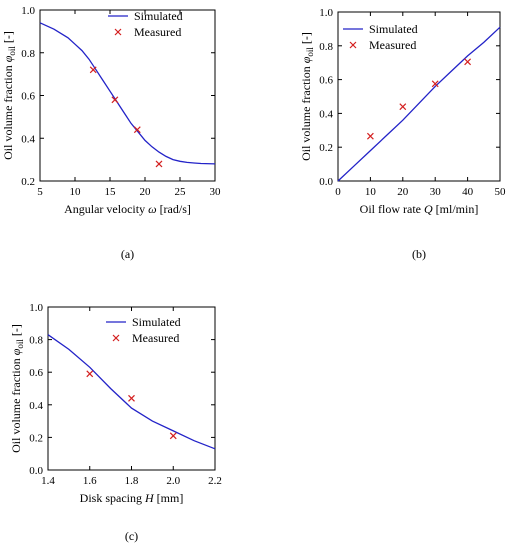  I want to click on x-axis-label: Oil flow rate Q [ml/min], so click(419, 209).